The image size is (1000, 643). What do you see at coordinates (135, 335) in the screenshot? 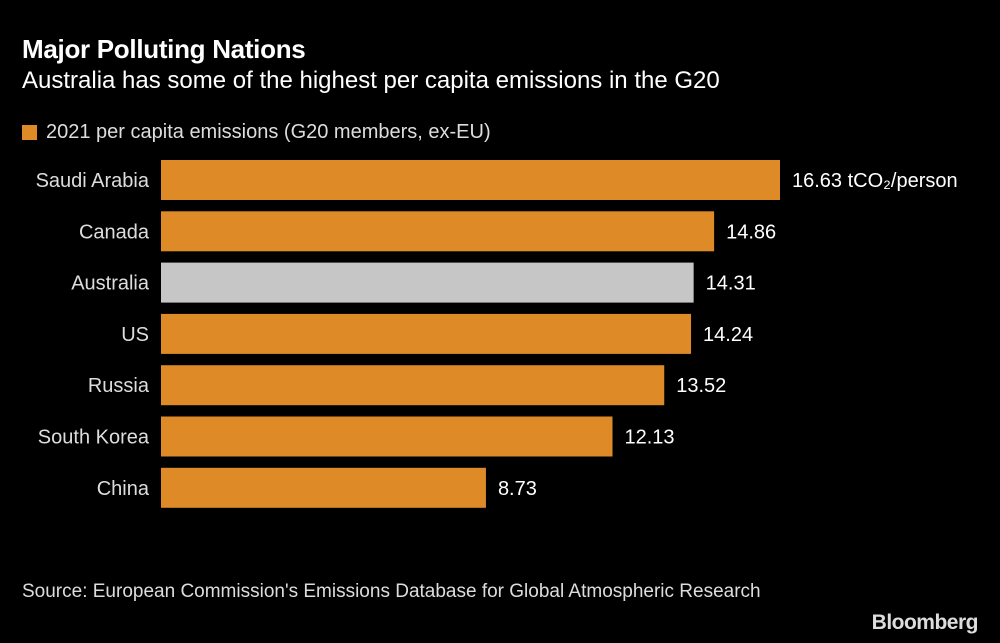
I see `category-label: US` at bounding box center [135, 335].